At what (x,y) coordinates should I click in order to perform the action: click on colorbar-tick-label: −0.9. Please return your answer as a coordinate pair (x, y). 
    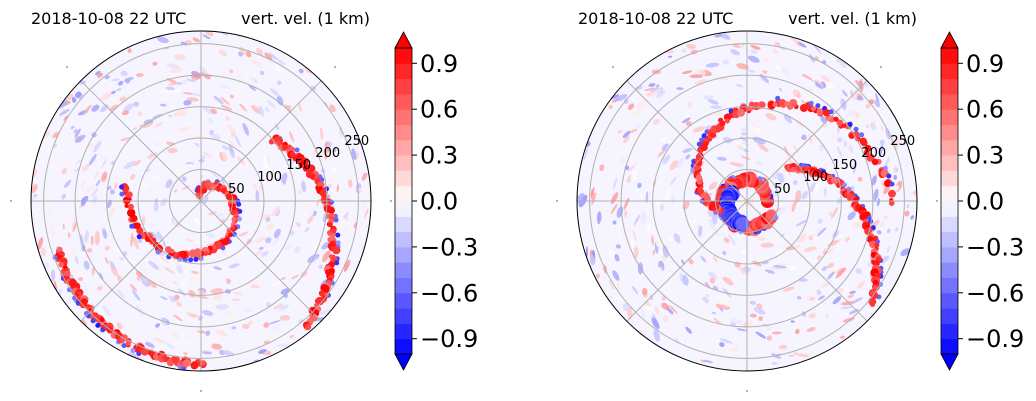
    Looking at the image, I should click on (449, 339).